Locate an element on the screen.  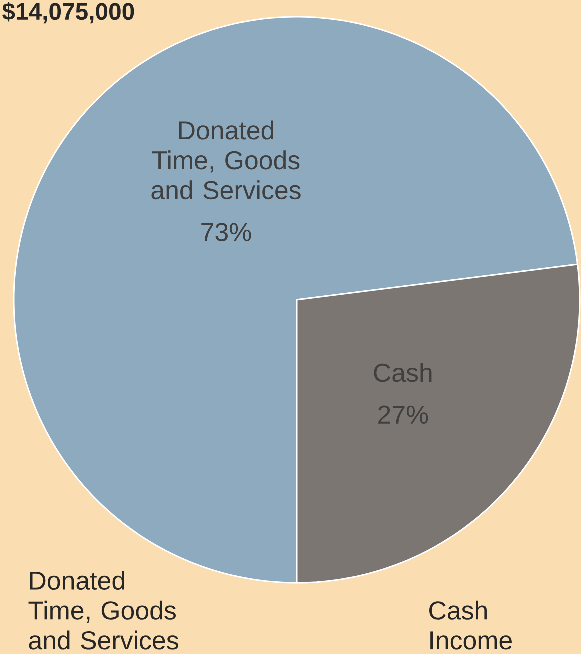
chart-title: $14,075,000 is located at coordinates (68, 13).